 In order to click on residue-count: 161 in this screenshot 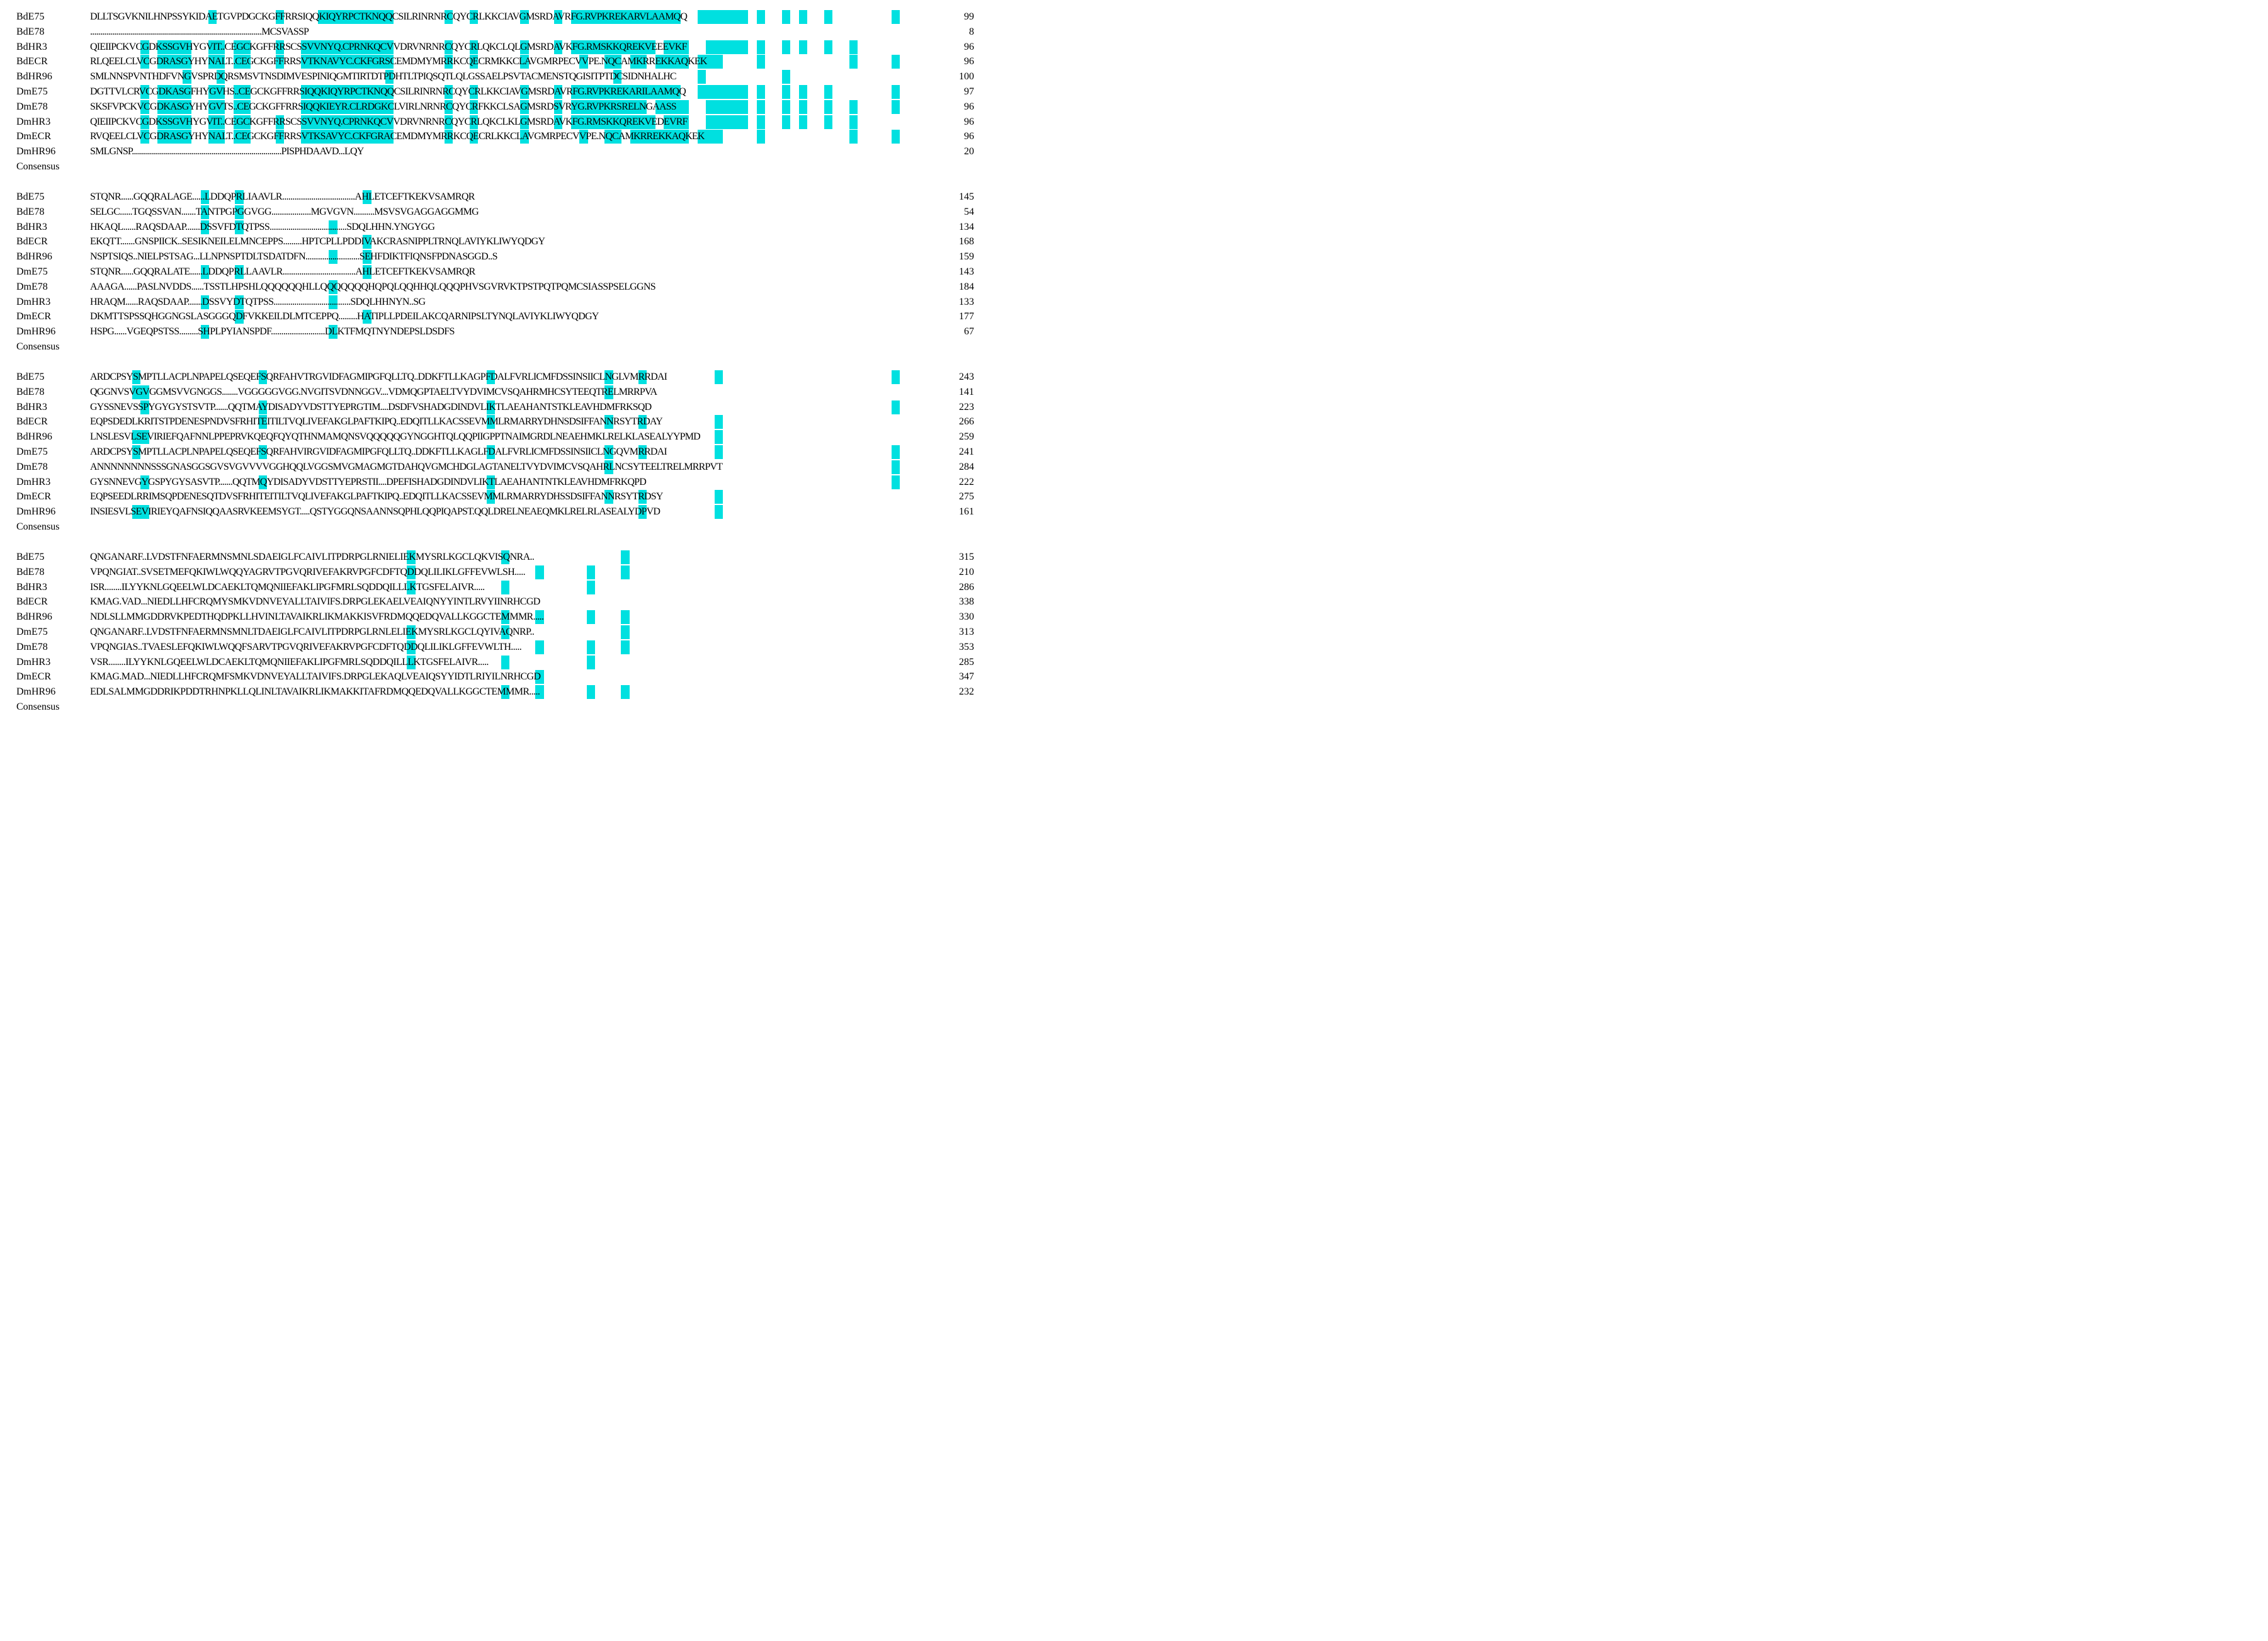, I will do `click(955, 512)`.